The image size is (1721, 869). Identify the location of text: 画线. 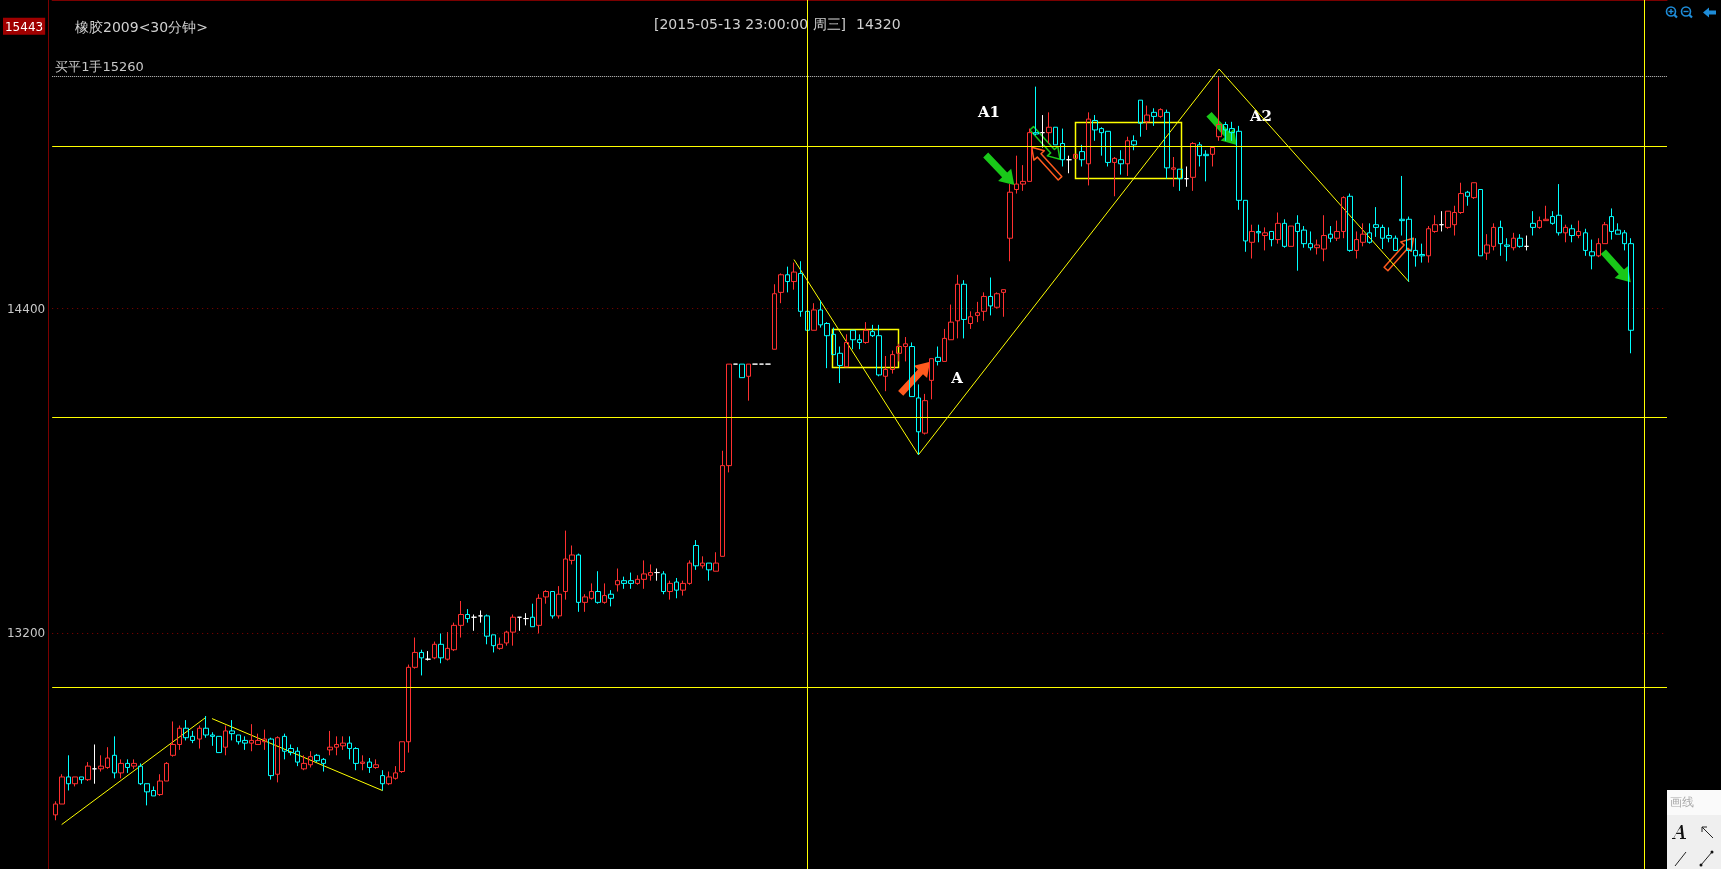
(1682, 802).